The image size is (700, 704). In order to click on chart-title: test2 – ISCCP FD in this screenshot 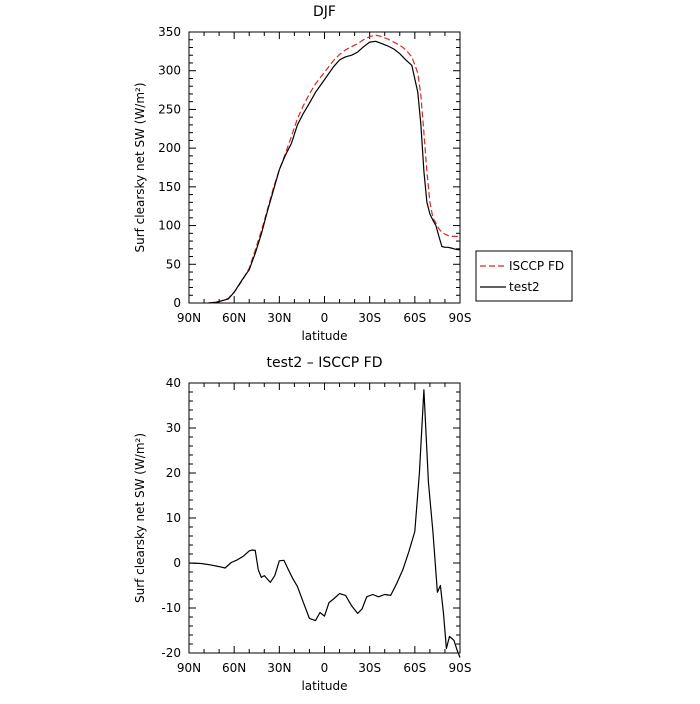, I will do `click(325, 363)`.